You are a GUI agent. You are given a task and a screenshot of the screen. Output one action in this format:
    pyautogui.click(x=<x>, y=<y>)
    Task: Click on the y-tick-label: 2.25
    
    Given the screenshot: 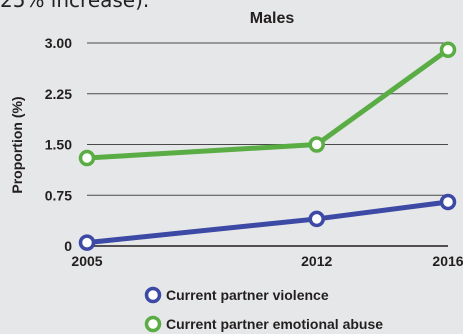 What is the action you would take?
    pyautogui.click(x=58, y=94)
    